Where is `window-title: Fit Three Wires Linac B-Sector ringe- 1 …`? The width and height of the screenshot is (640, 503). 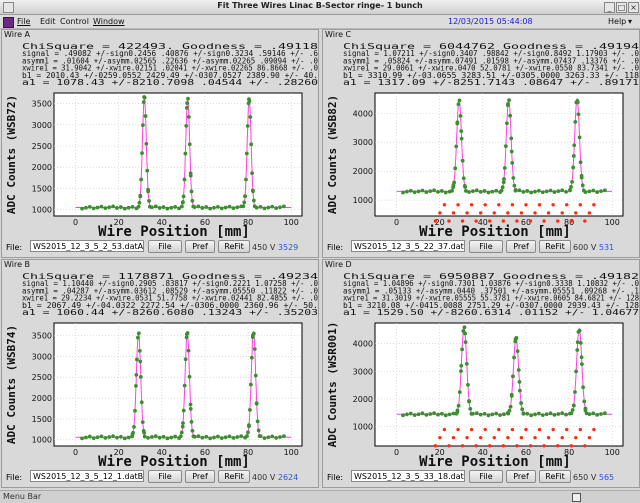 window-title: Fit Three Wires Linac B-Sector ringe- 1 … is located at coordinates (320, 5).